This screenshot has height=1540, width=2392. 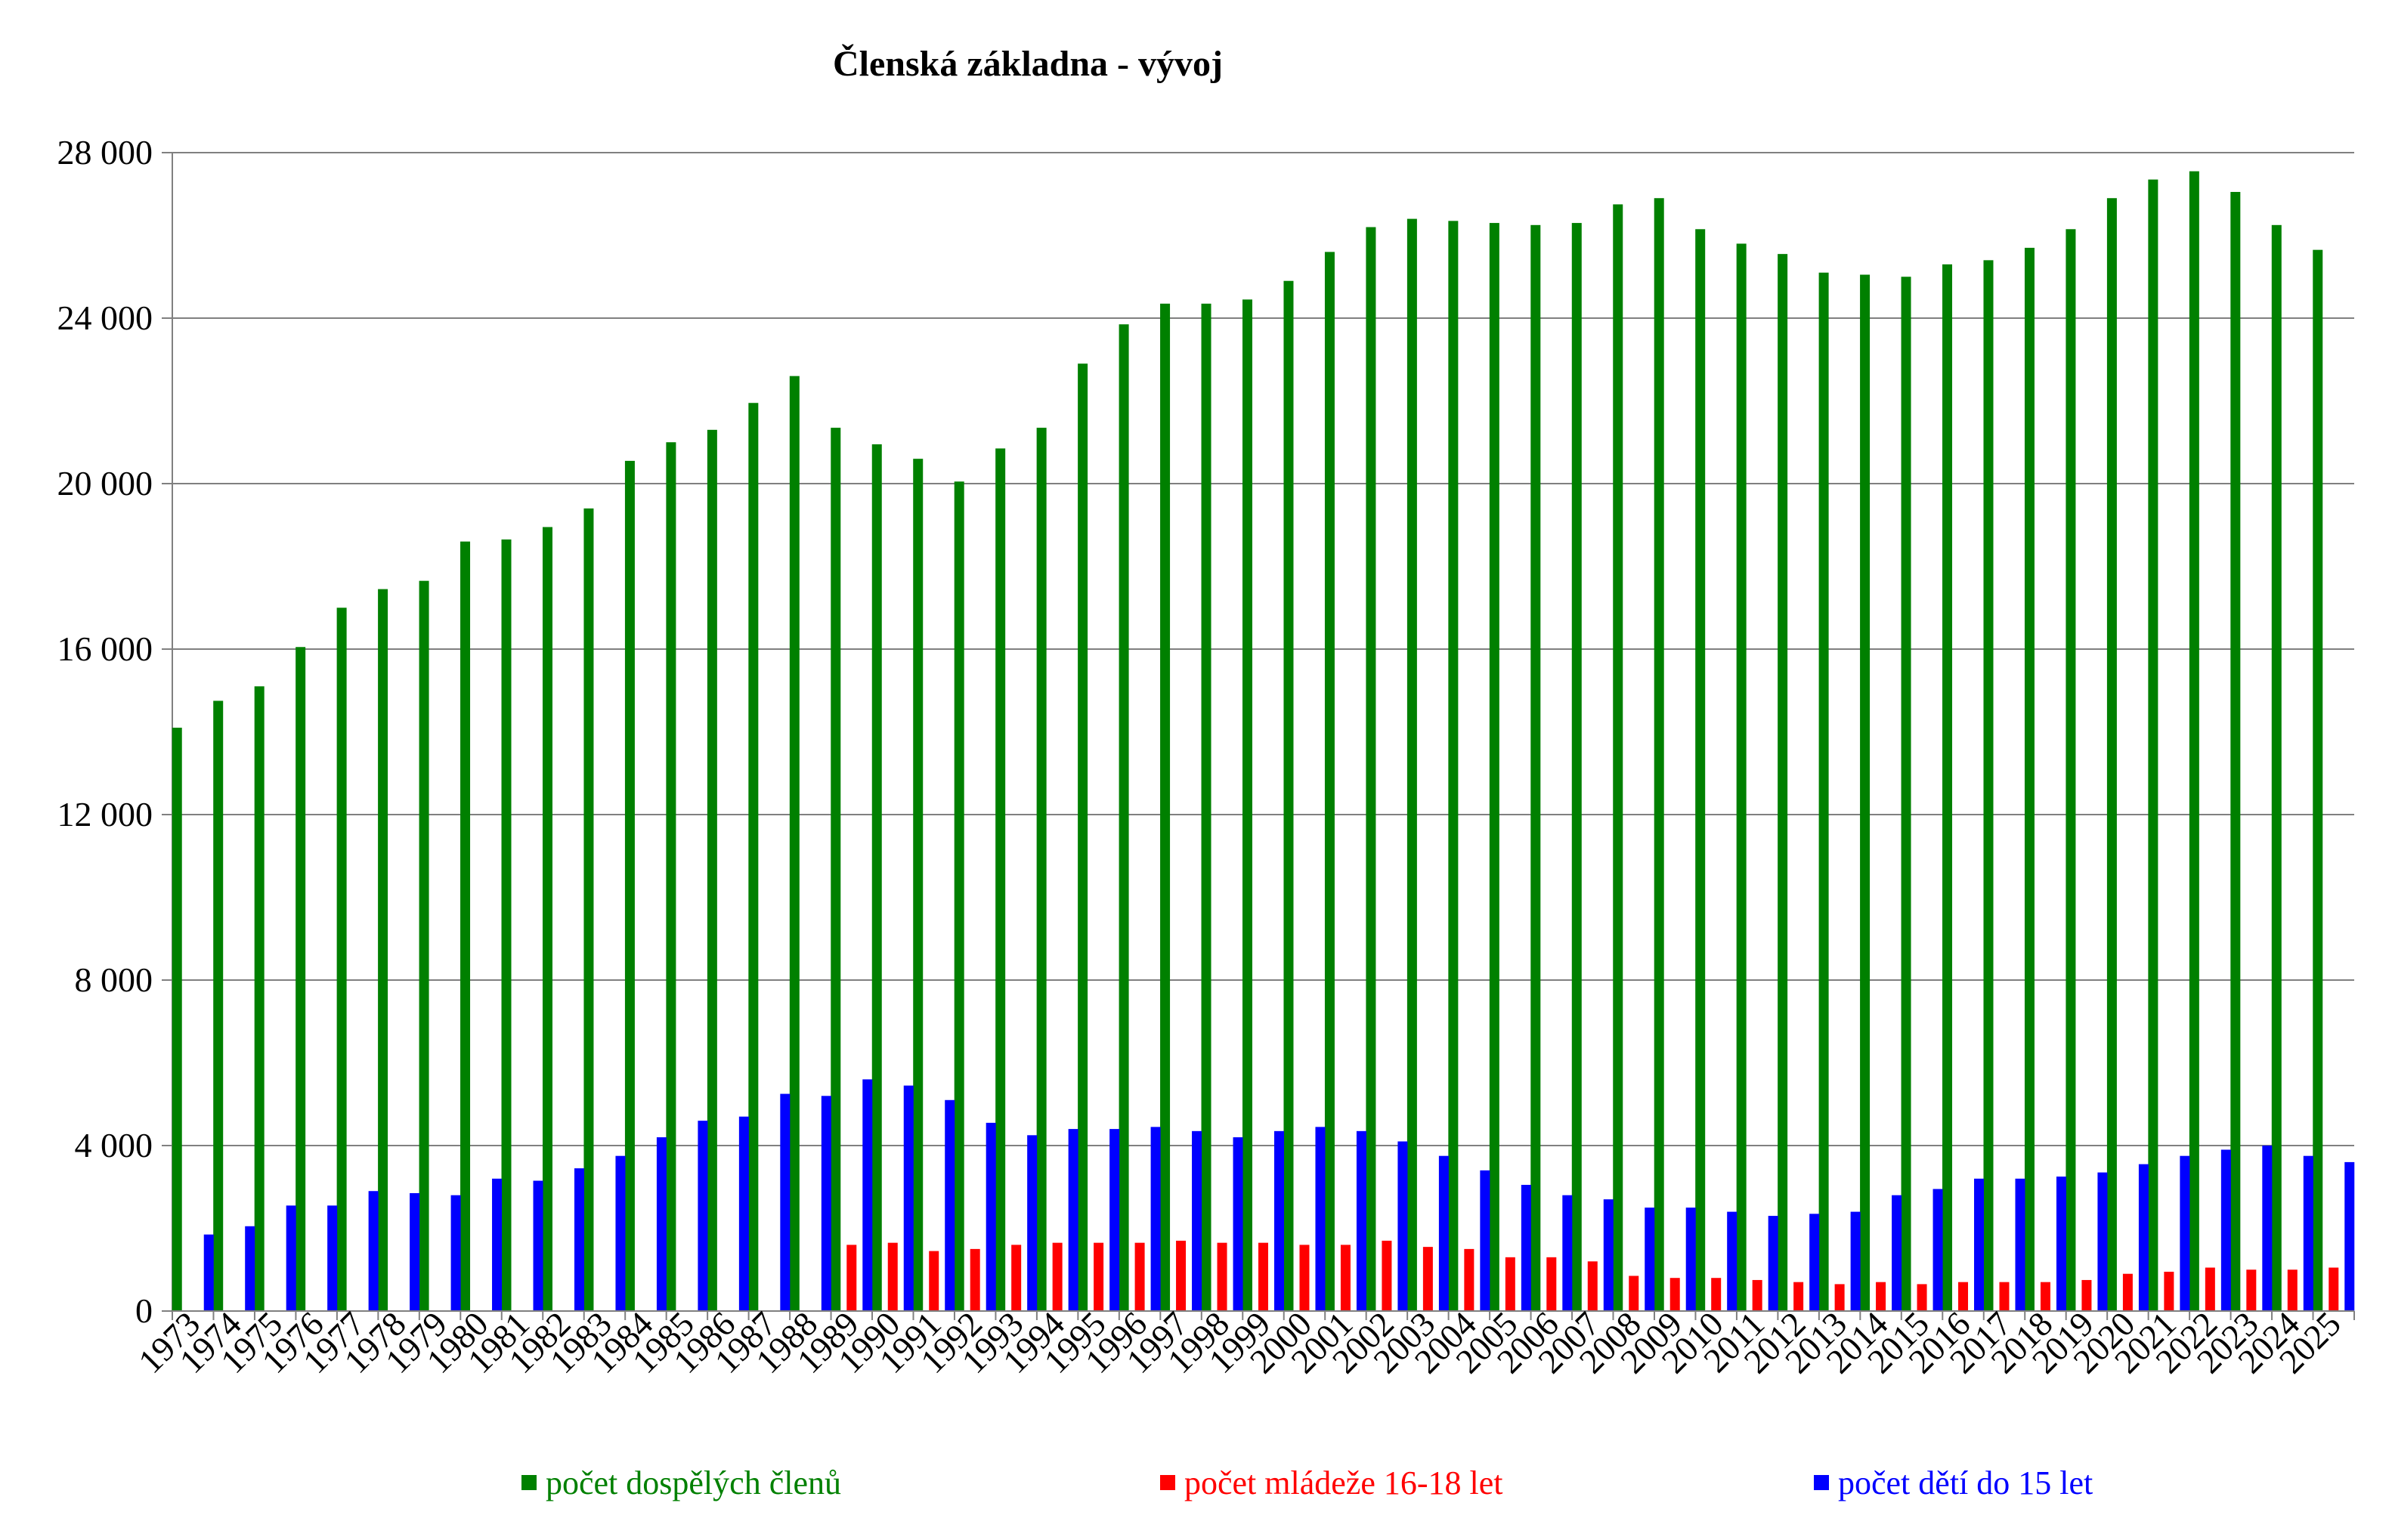 What do you see at coordinates (693, 1482) in the screenshot?
I see `legend-label: počet dospělých členů` at bounding box center [693, 1482].